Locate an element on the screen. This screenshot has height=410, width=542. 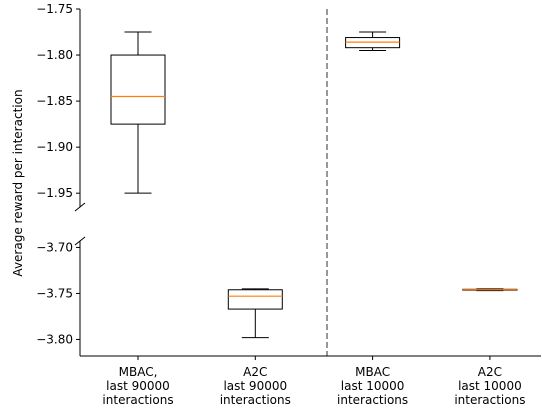
y-tick-label: −1.75 is located at coordinates (54, 9).